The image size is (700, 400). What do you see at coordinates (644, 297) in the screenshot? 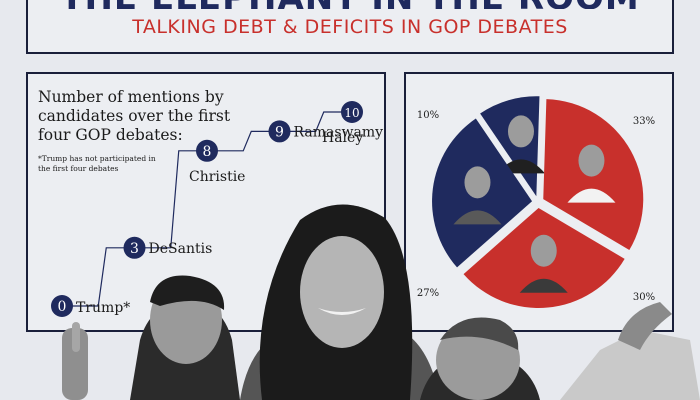
I see `pie-percent-label: 30%` at bounding box center [644, 297].